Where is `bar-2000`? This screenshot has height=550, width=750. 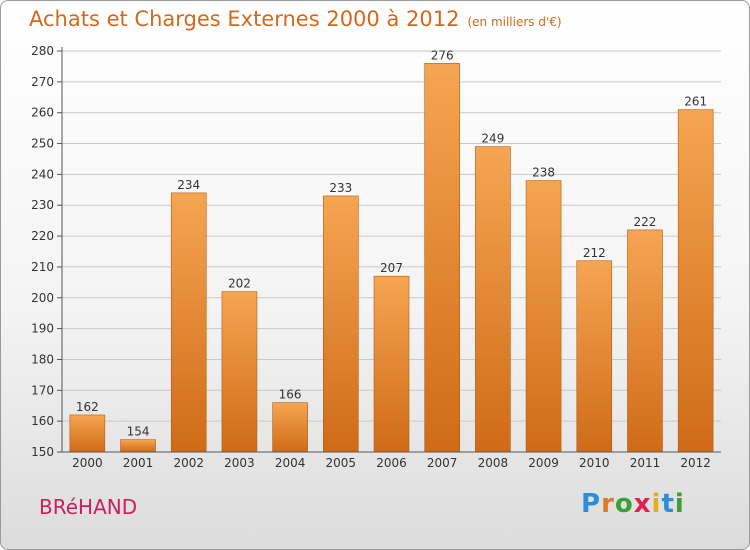
bar-2000 is located at coordinates (87, 433).